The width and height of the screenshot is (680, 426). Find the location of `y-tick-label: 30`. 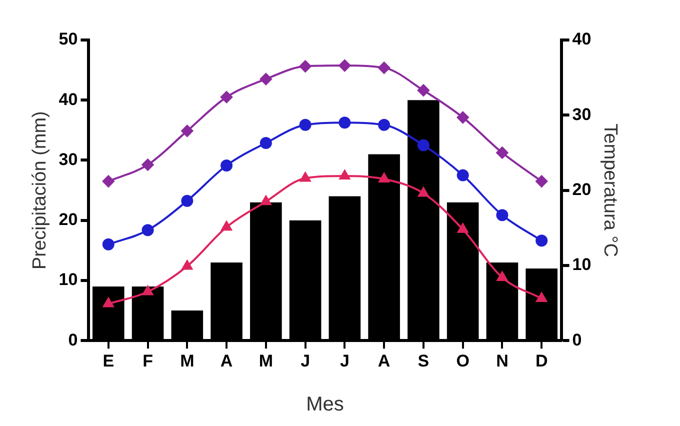

y-tick-label: 30 is located at coordinates (68, 159).